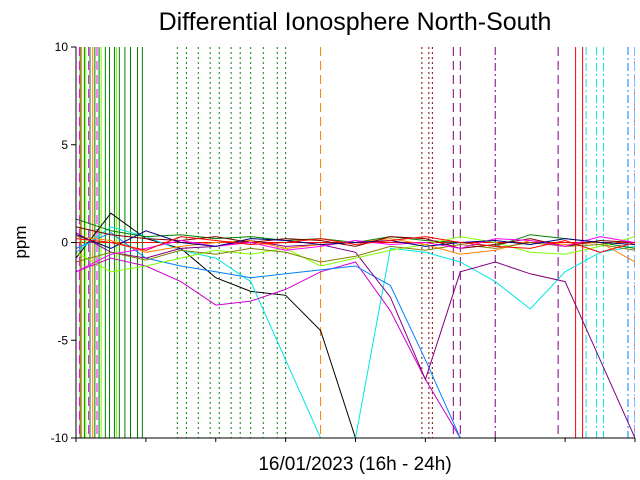  I want to click on y-tick-label: 0, so click(64, 243).